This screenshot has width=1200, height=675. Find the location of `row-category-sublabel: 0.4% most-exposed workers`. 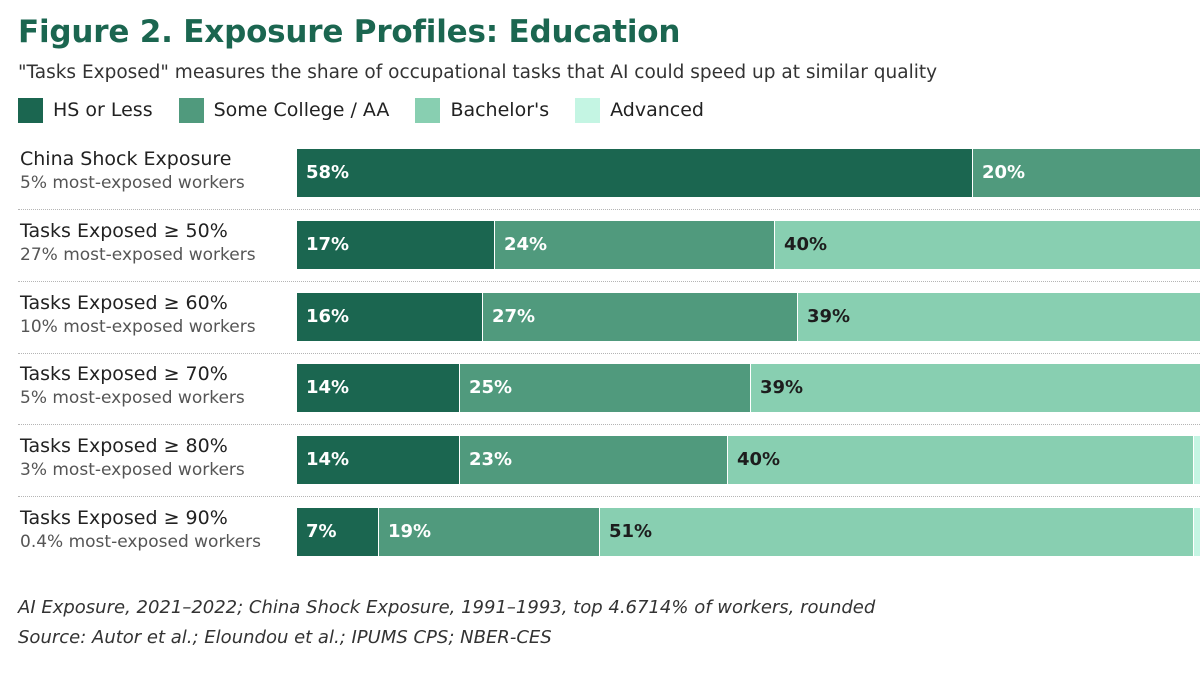

row-category-sublabel: 0.4% most-exposed workers is located at coordinates (140, 542).